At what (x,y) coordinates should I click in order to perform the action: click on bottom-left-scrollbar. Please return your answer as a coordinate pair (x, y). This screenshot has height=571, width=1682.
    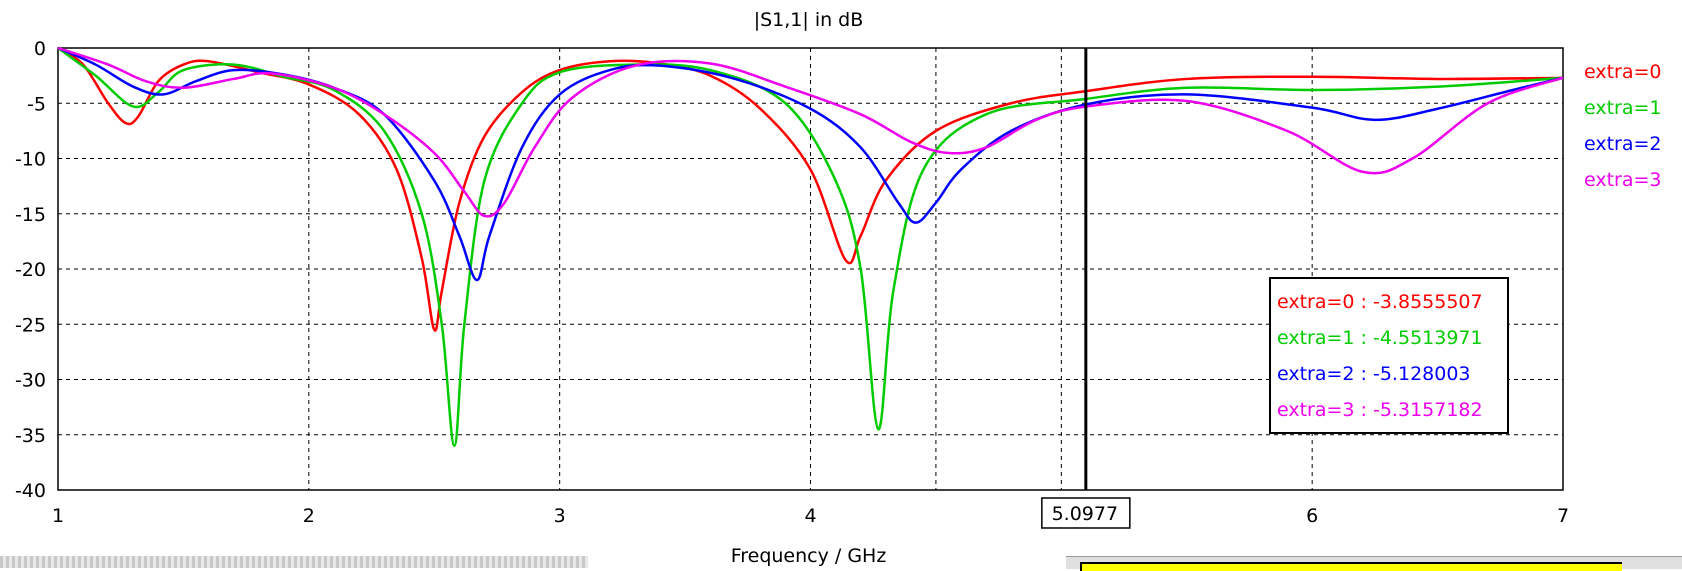
    Looking at the image, I should click on (294, 562).